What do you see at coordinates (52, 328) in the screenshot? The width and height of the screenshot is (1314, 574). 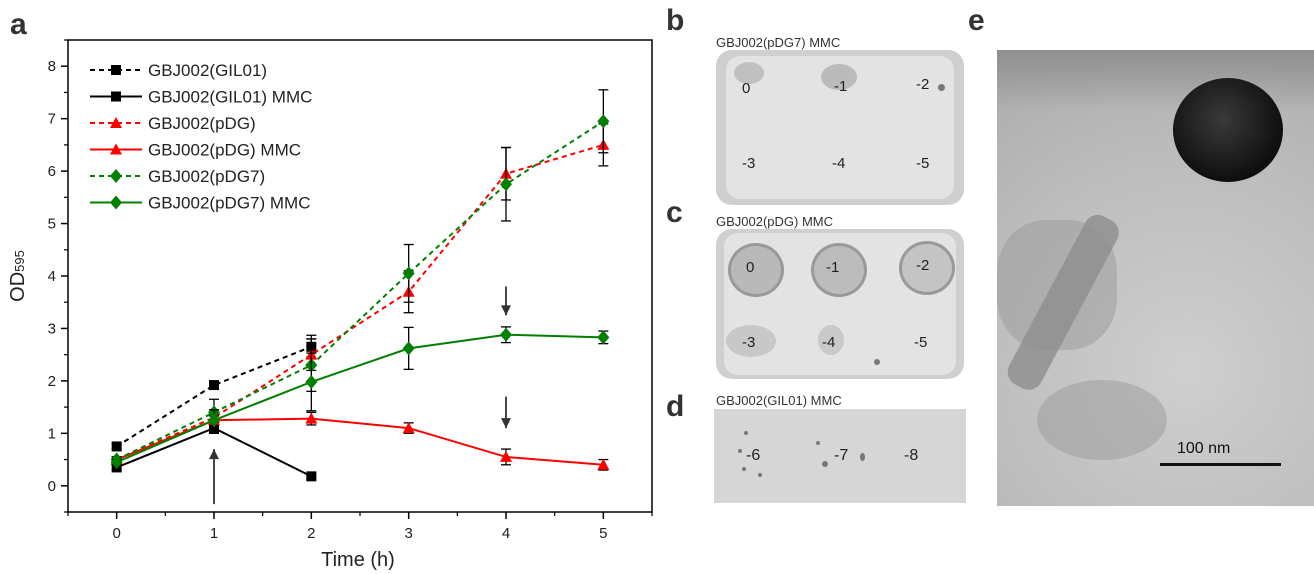 I see `y-tick-label: 3` at bounding box center [52, 328].